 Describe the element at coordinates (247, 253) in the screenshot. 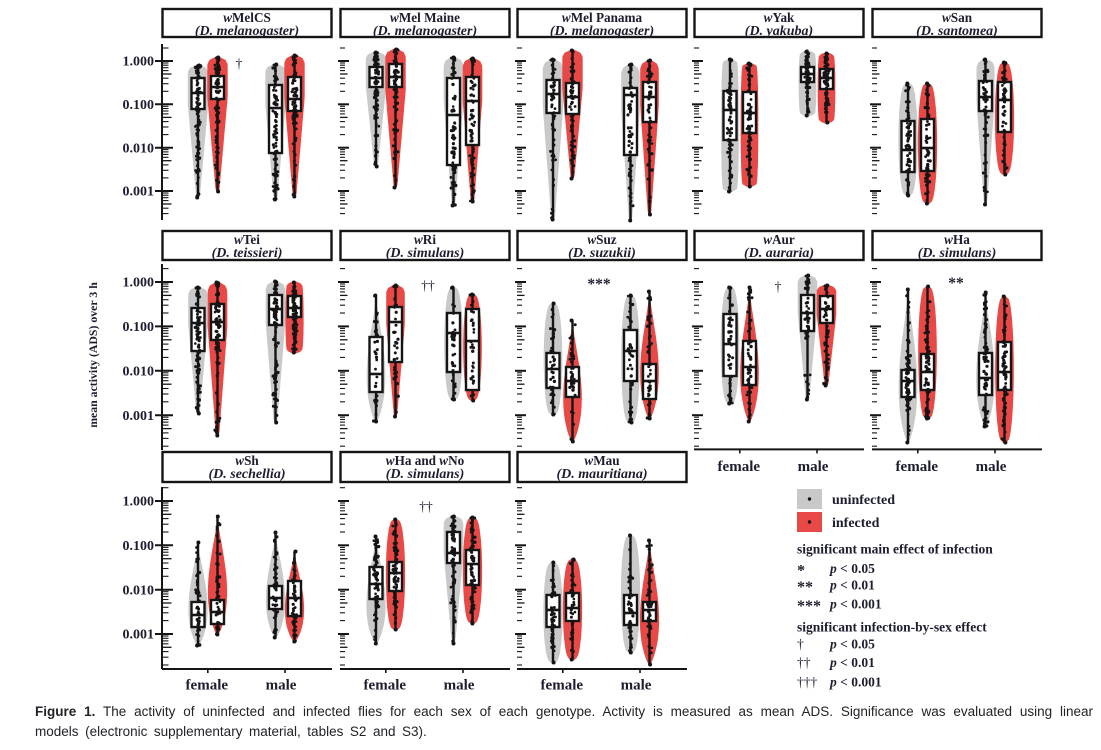

I see `svg-text: (D. teissieri)` at that location.